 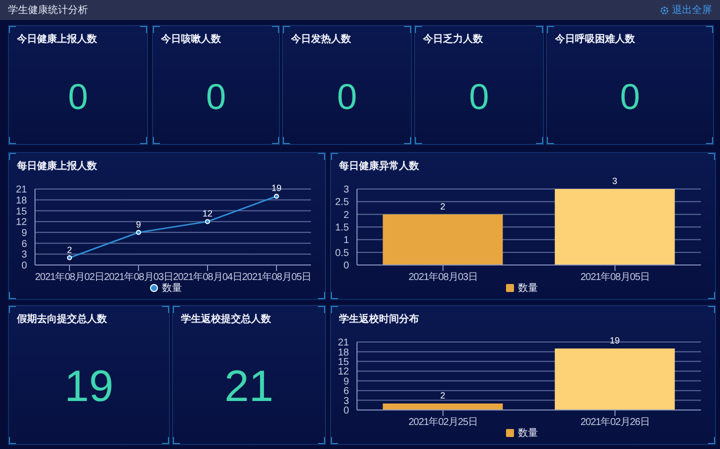 I want to click on text: 今日乏力人数, so click(x=453, y=39).